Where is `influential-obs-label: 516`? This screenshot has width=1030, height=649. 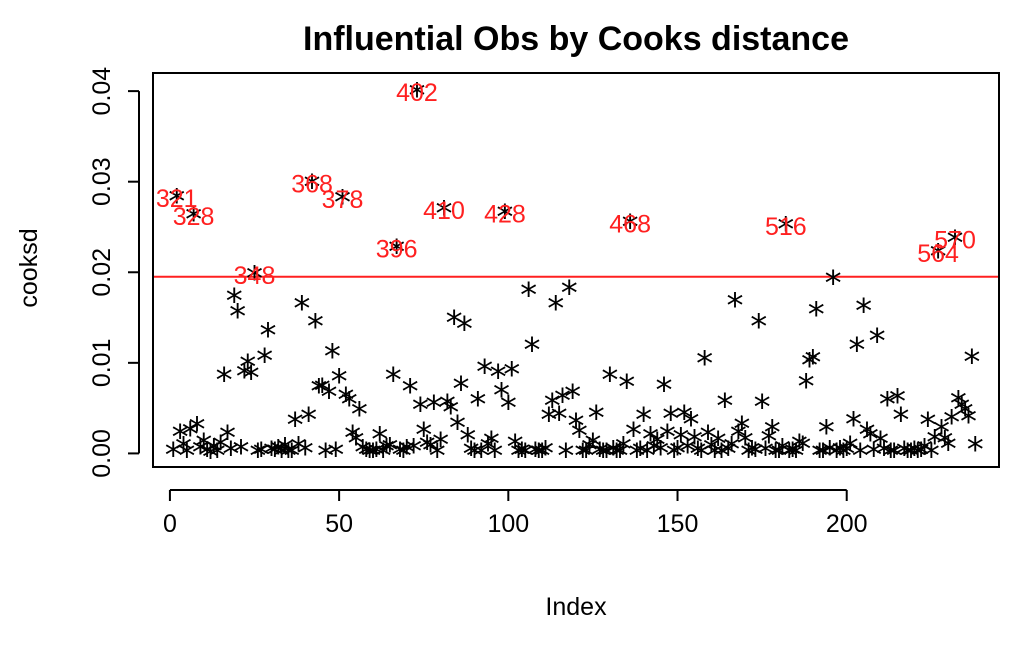
influential-obs-label: 516 is located at coordinates (786, 227).